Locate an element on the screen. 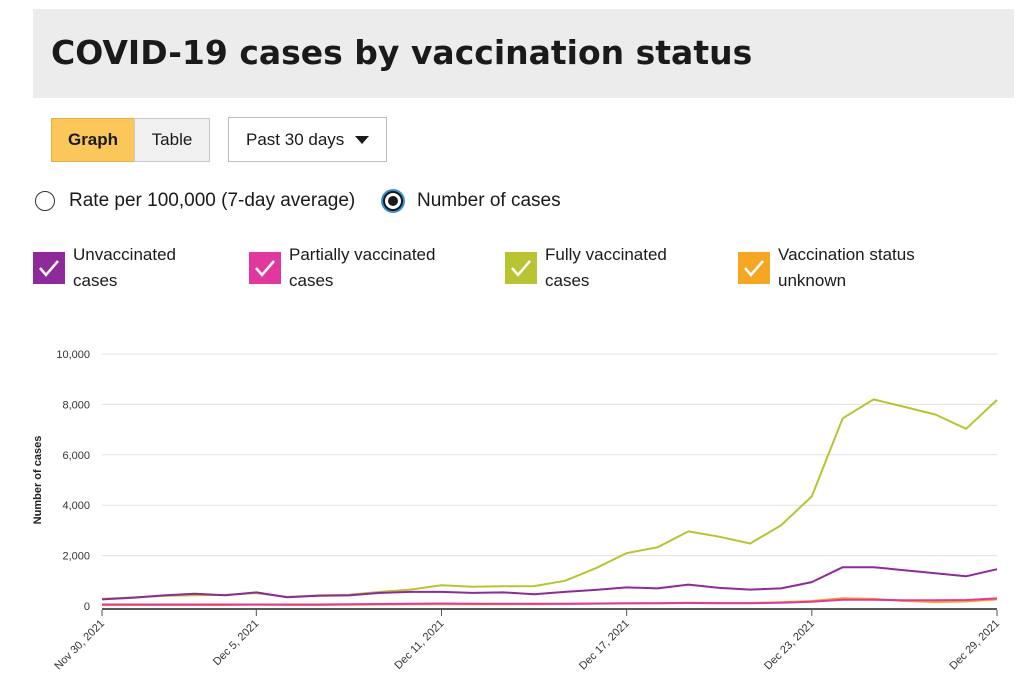  period-dropdown-label: Past 30 days is located at coordinates (295, 139).